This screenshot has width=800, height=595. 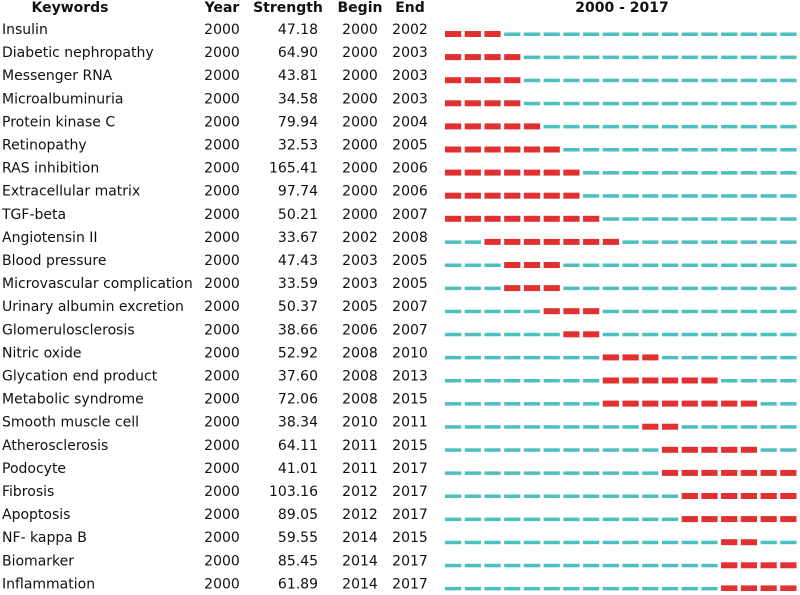 What do you see at coordinates (298, 583) in the screenshot?
I see `strength: 61.89` at bounding box center [298, 583].